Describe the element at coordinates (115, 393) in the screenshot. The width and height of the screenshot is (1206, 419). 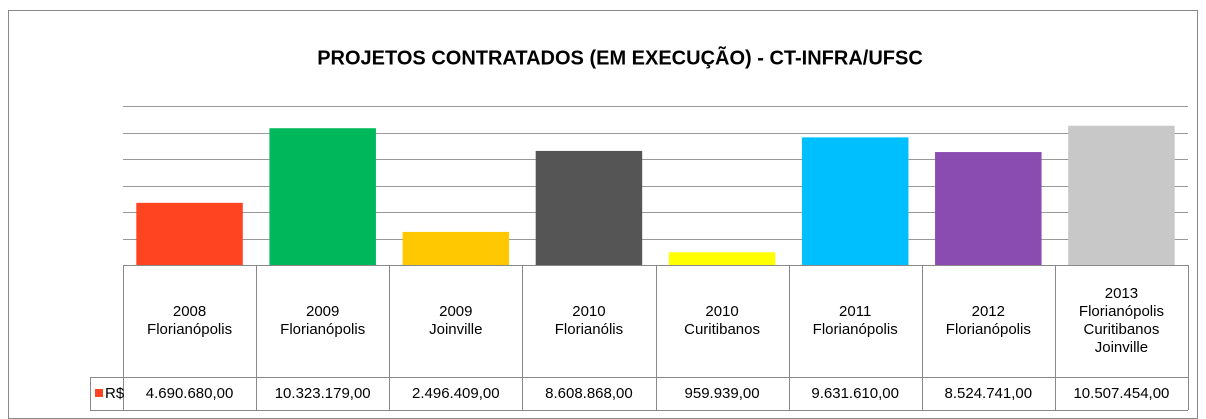
I see `legend-label: R$` at that location.